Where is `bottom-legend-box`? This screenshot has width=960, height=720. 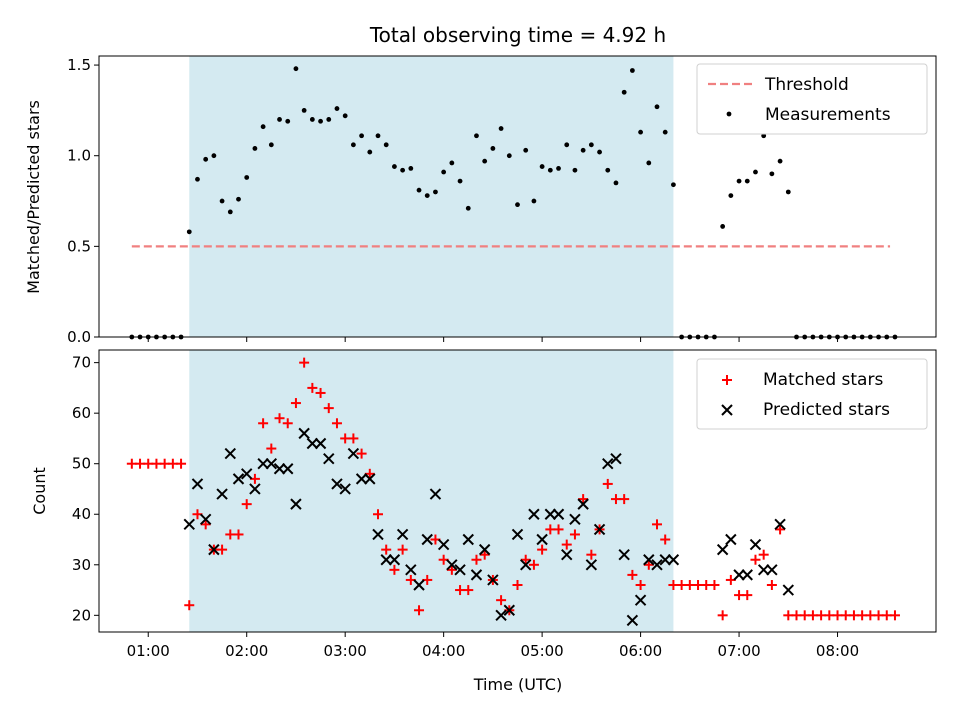 bottom-legend-box is located at coordinates (812, 394).